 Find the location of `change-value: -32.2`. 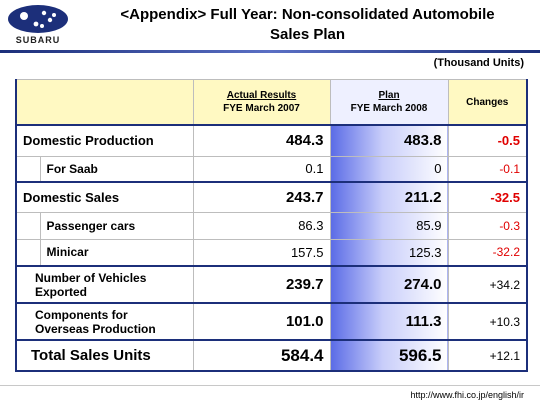

change-value: -32.2 is located at coordinates (487, 252).